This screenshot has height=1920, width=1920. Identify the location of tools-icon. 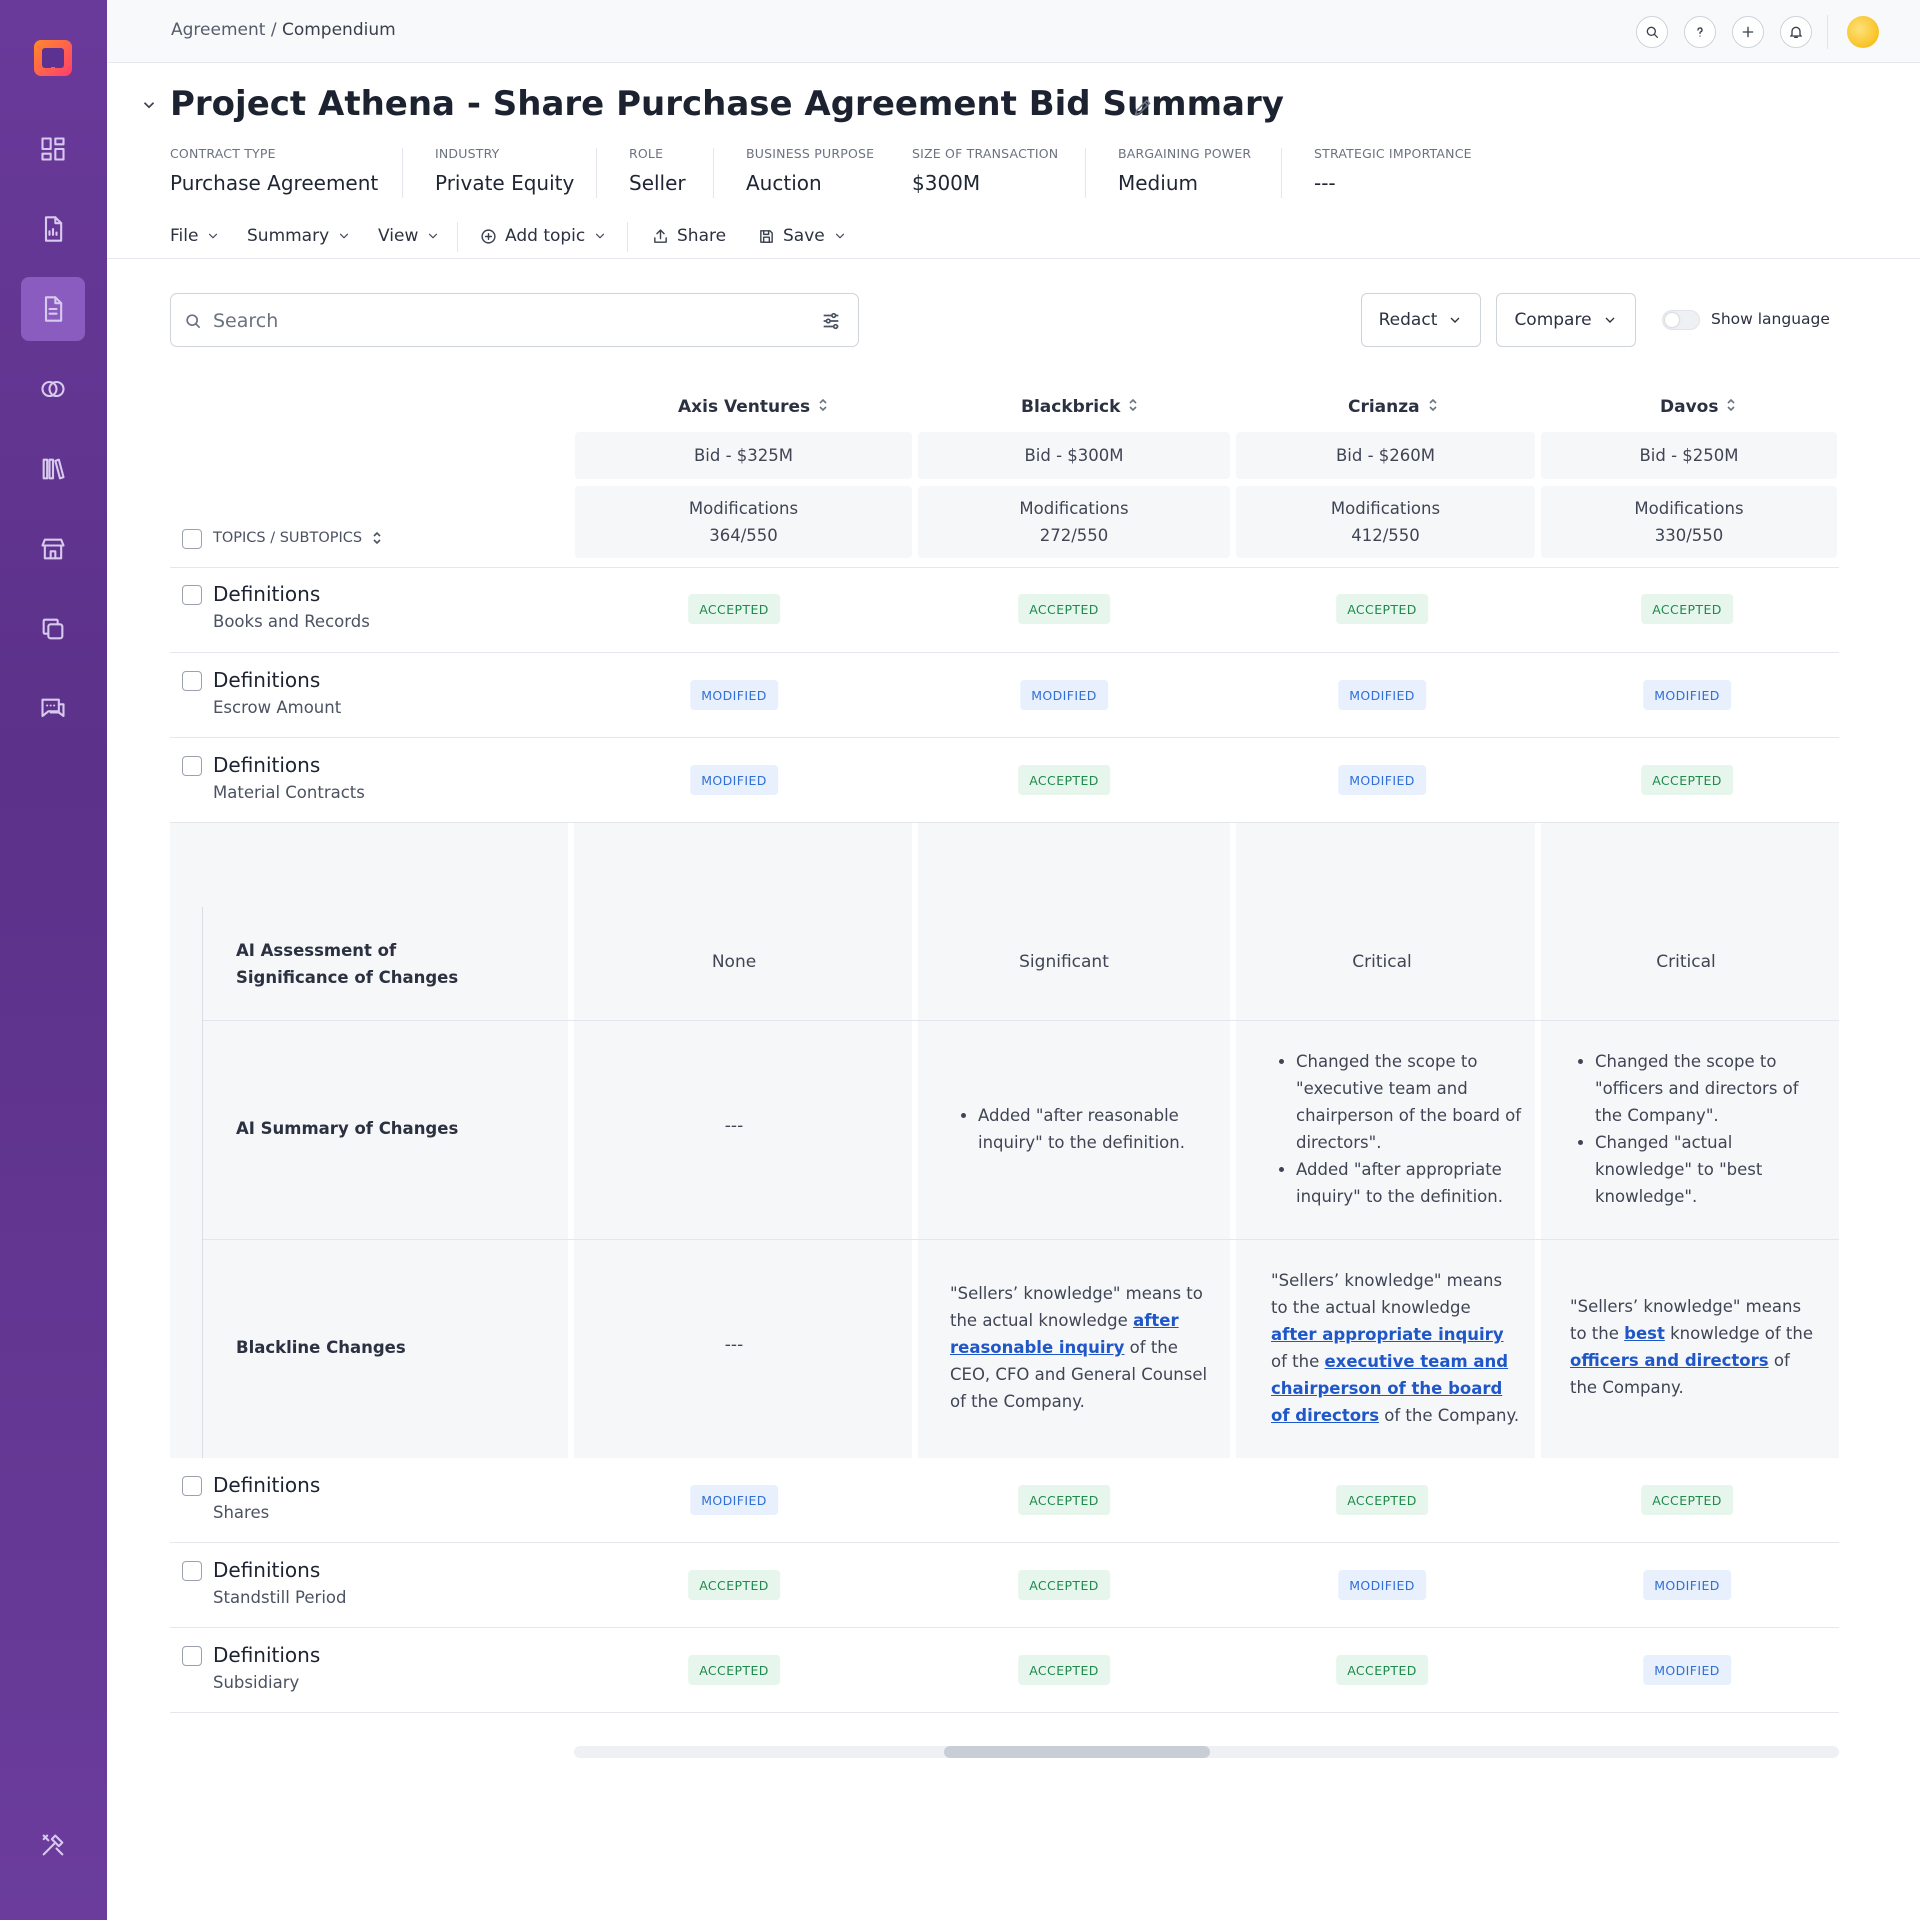
(53, 1845).